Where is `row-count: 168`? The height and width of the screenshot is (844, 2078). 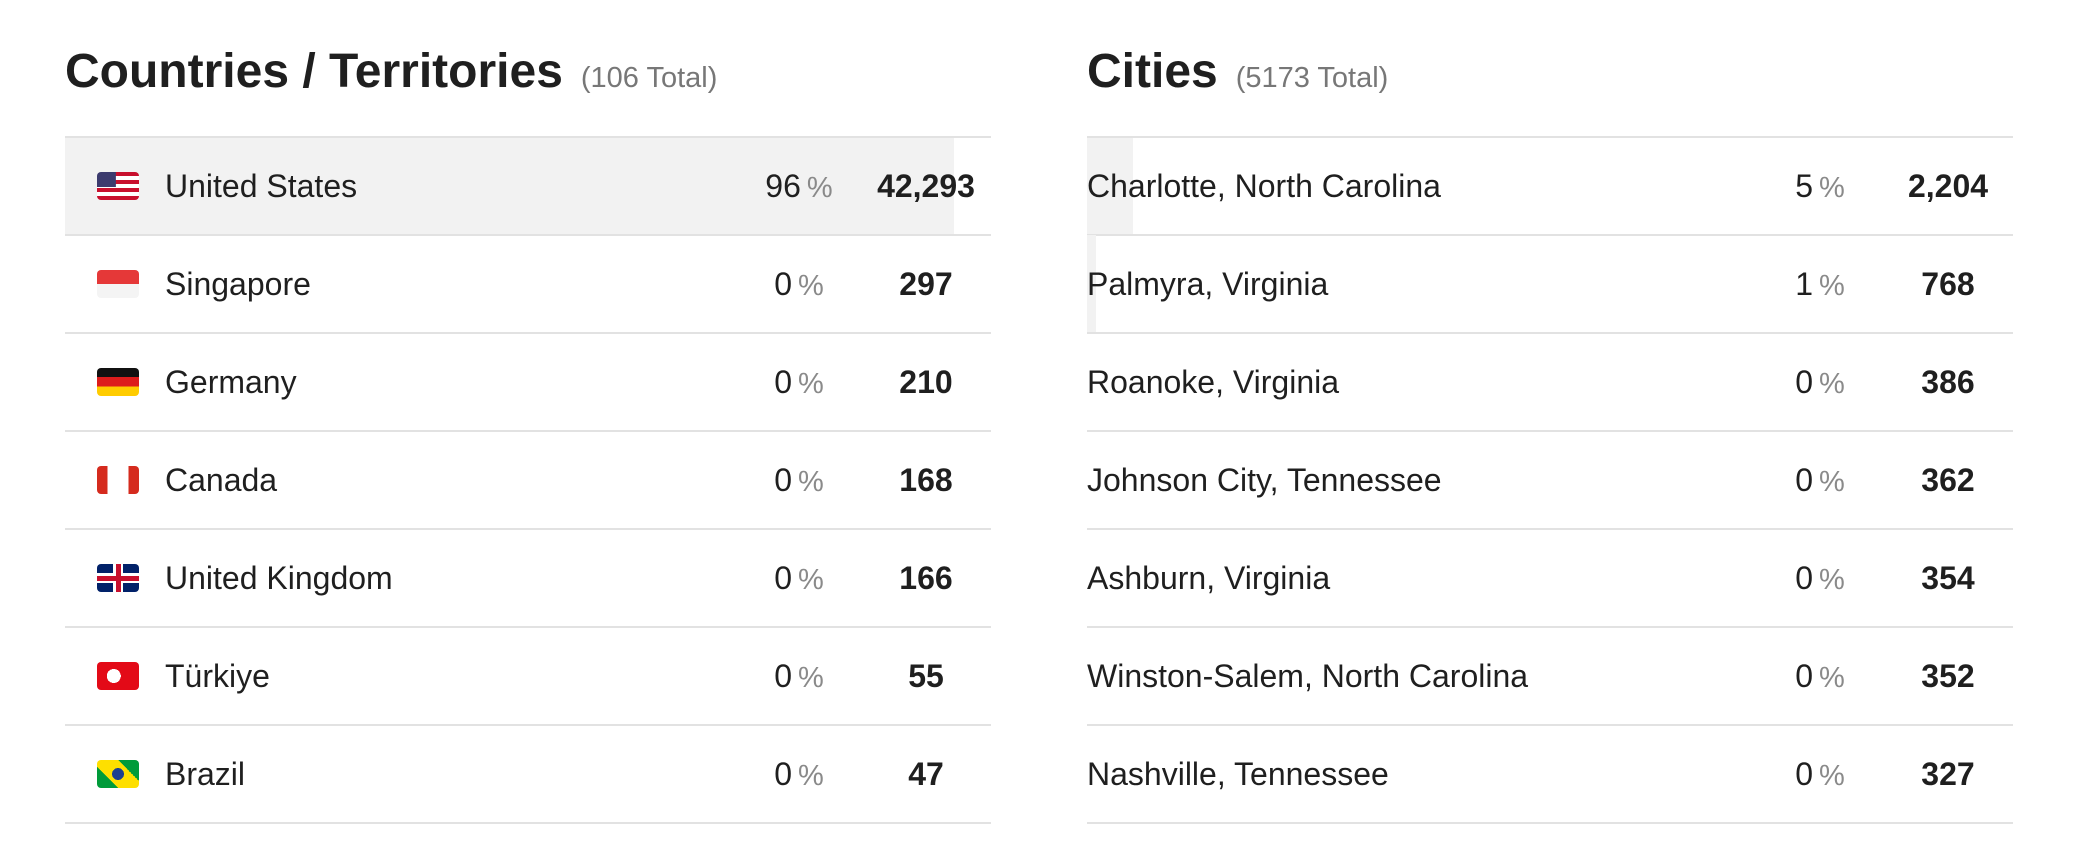 row-count: 168 is located at coordinates (926, 480).